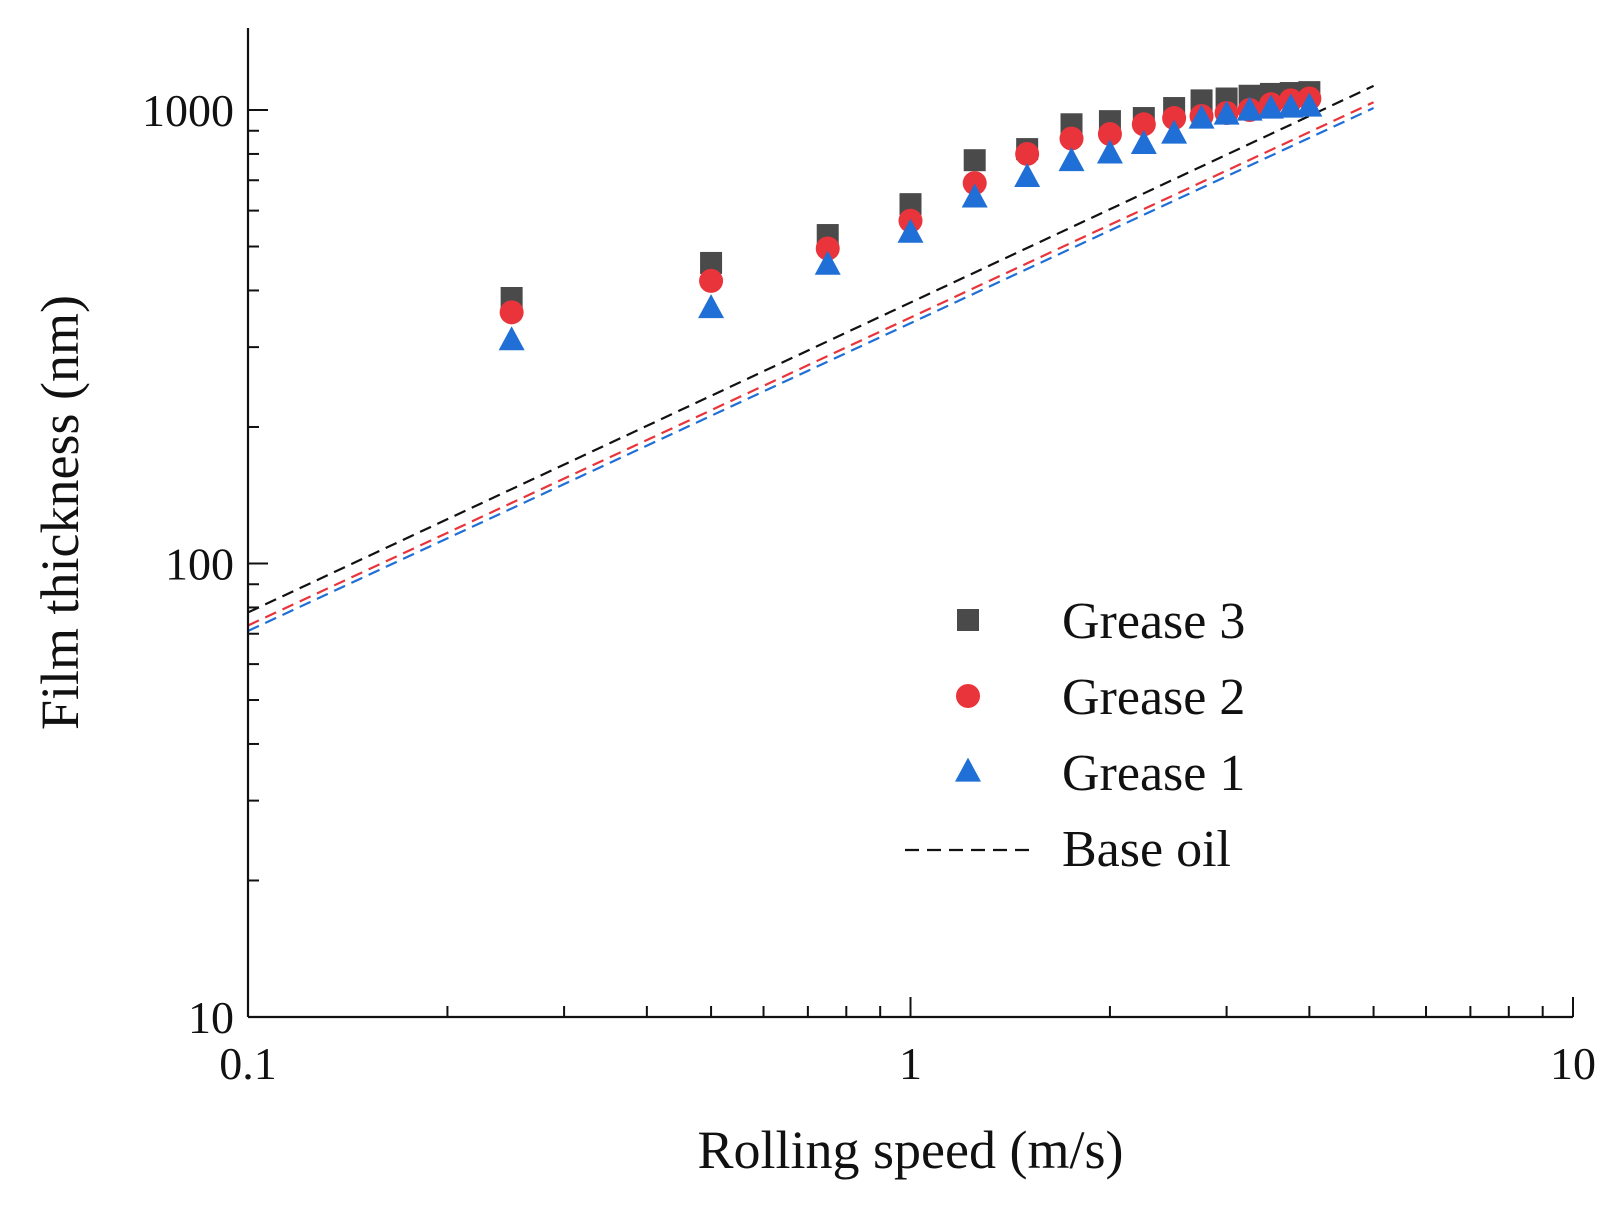 The width and height of the screenshot is (1612, 1227). Describe the element at coordinates (248, 1063) in the screenshot. I see `x-tick-label: 0.1` at that location.